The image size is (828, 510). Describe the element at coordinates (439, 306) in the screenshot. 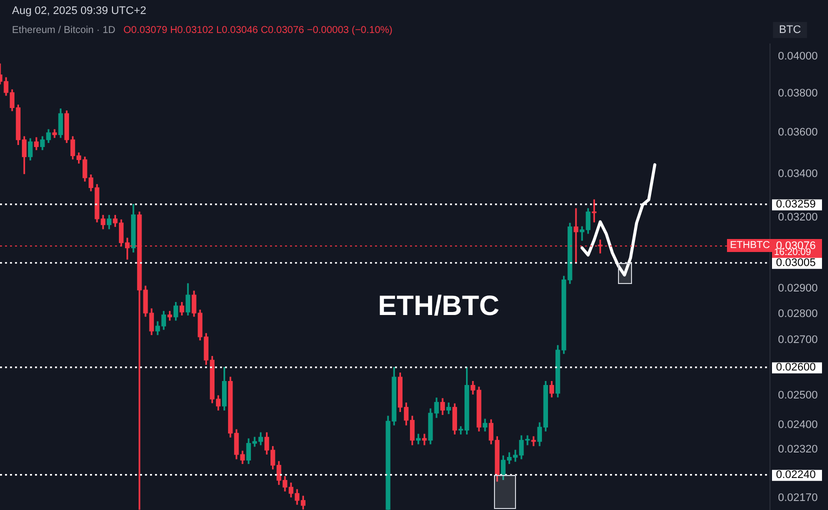

I see `annotation: ETH/BTC` at that location.